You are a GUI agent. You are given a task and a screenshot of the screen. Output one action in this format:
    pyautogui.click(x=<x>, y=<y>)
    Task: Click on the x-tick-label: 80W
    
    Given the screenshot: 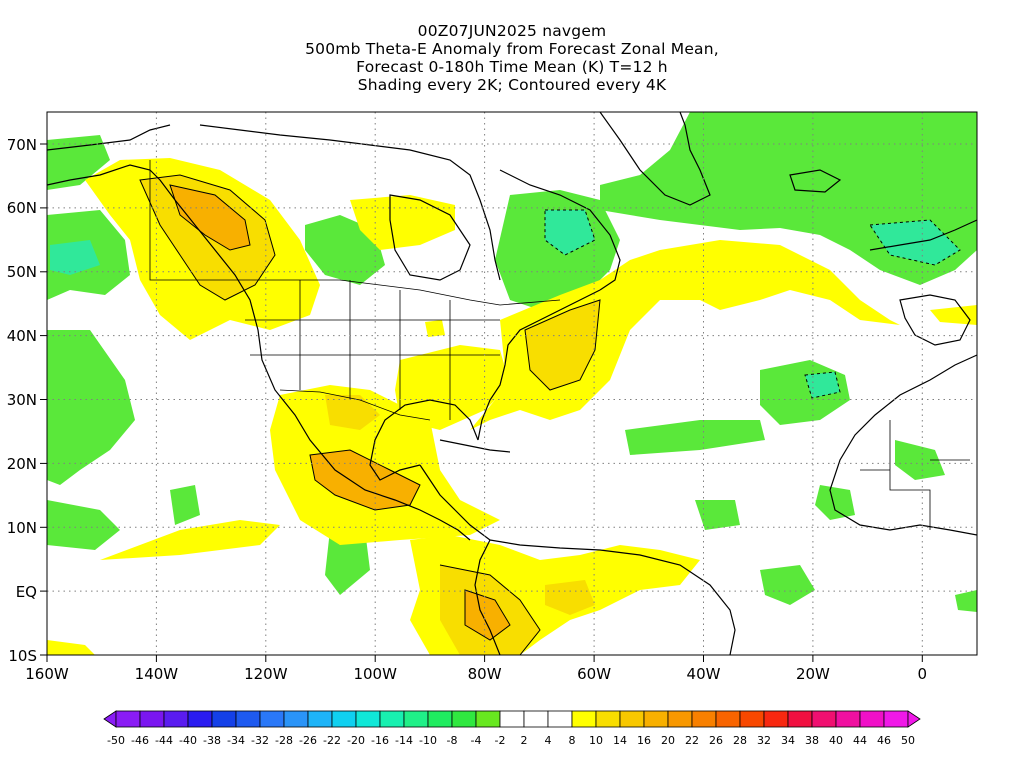 What is the action you would take?
    pyautogui.click(x=485, y=674)
    